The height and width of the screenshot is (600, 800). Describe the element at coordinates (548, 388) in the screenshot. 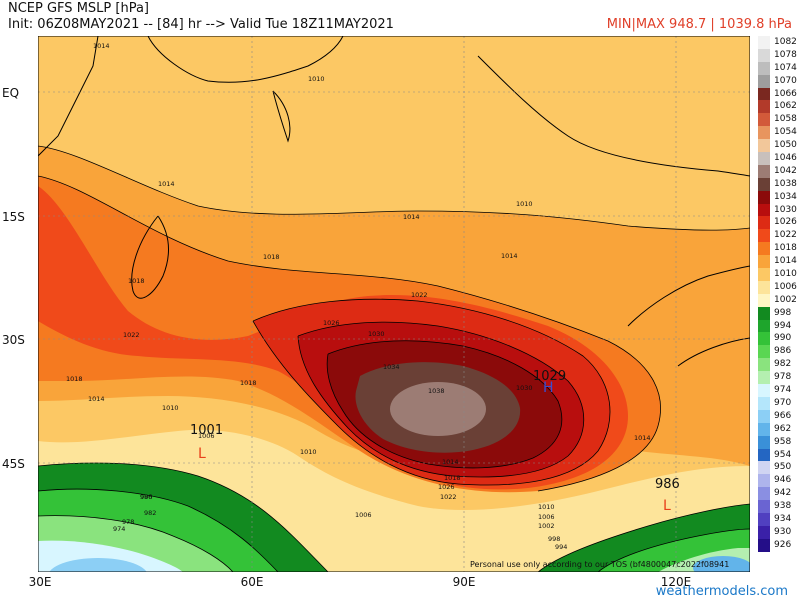

I see `high-letter: H` at that location.